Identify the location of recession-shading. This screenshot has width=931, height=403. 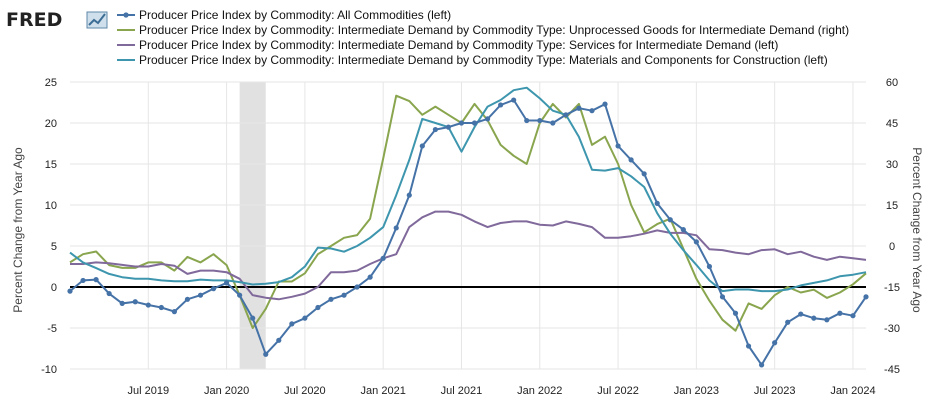
(252, 225).